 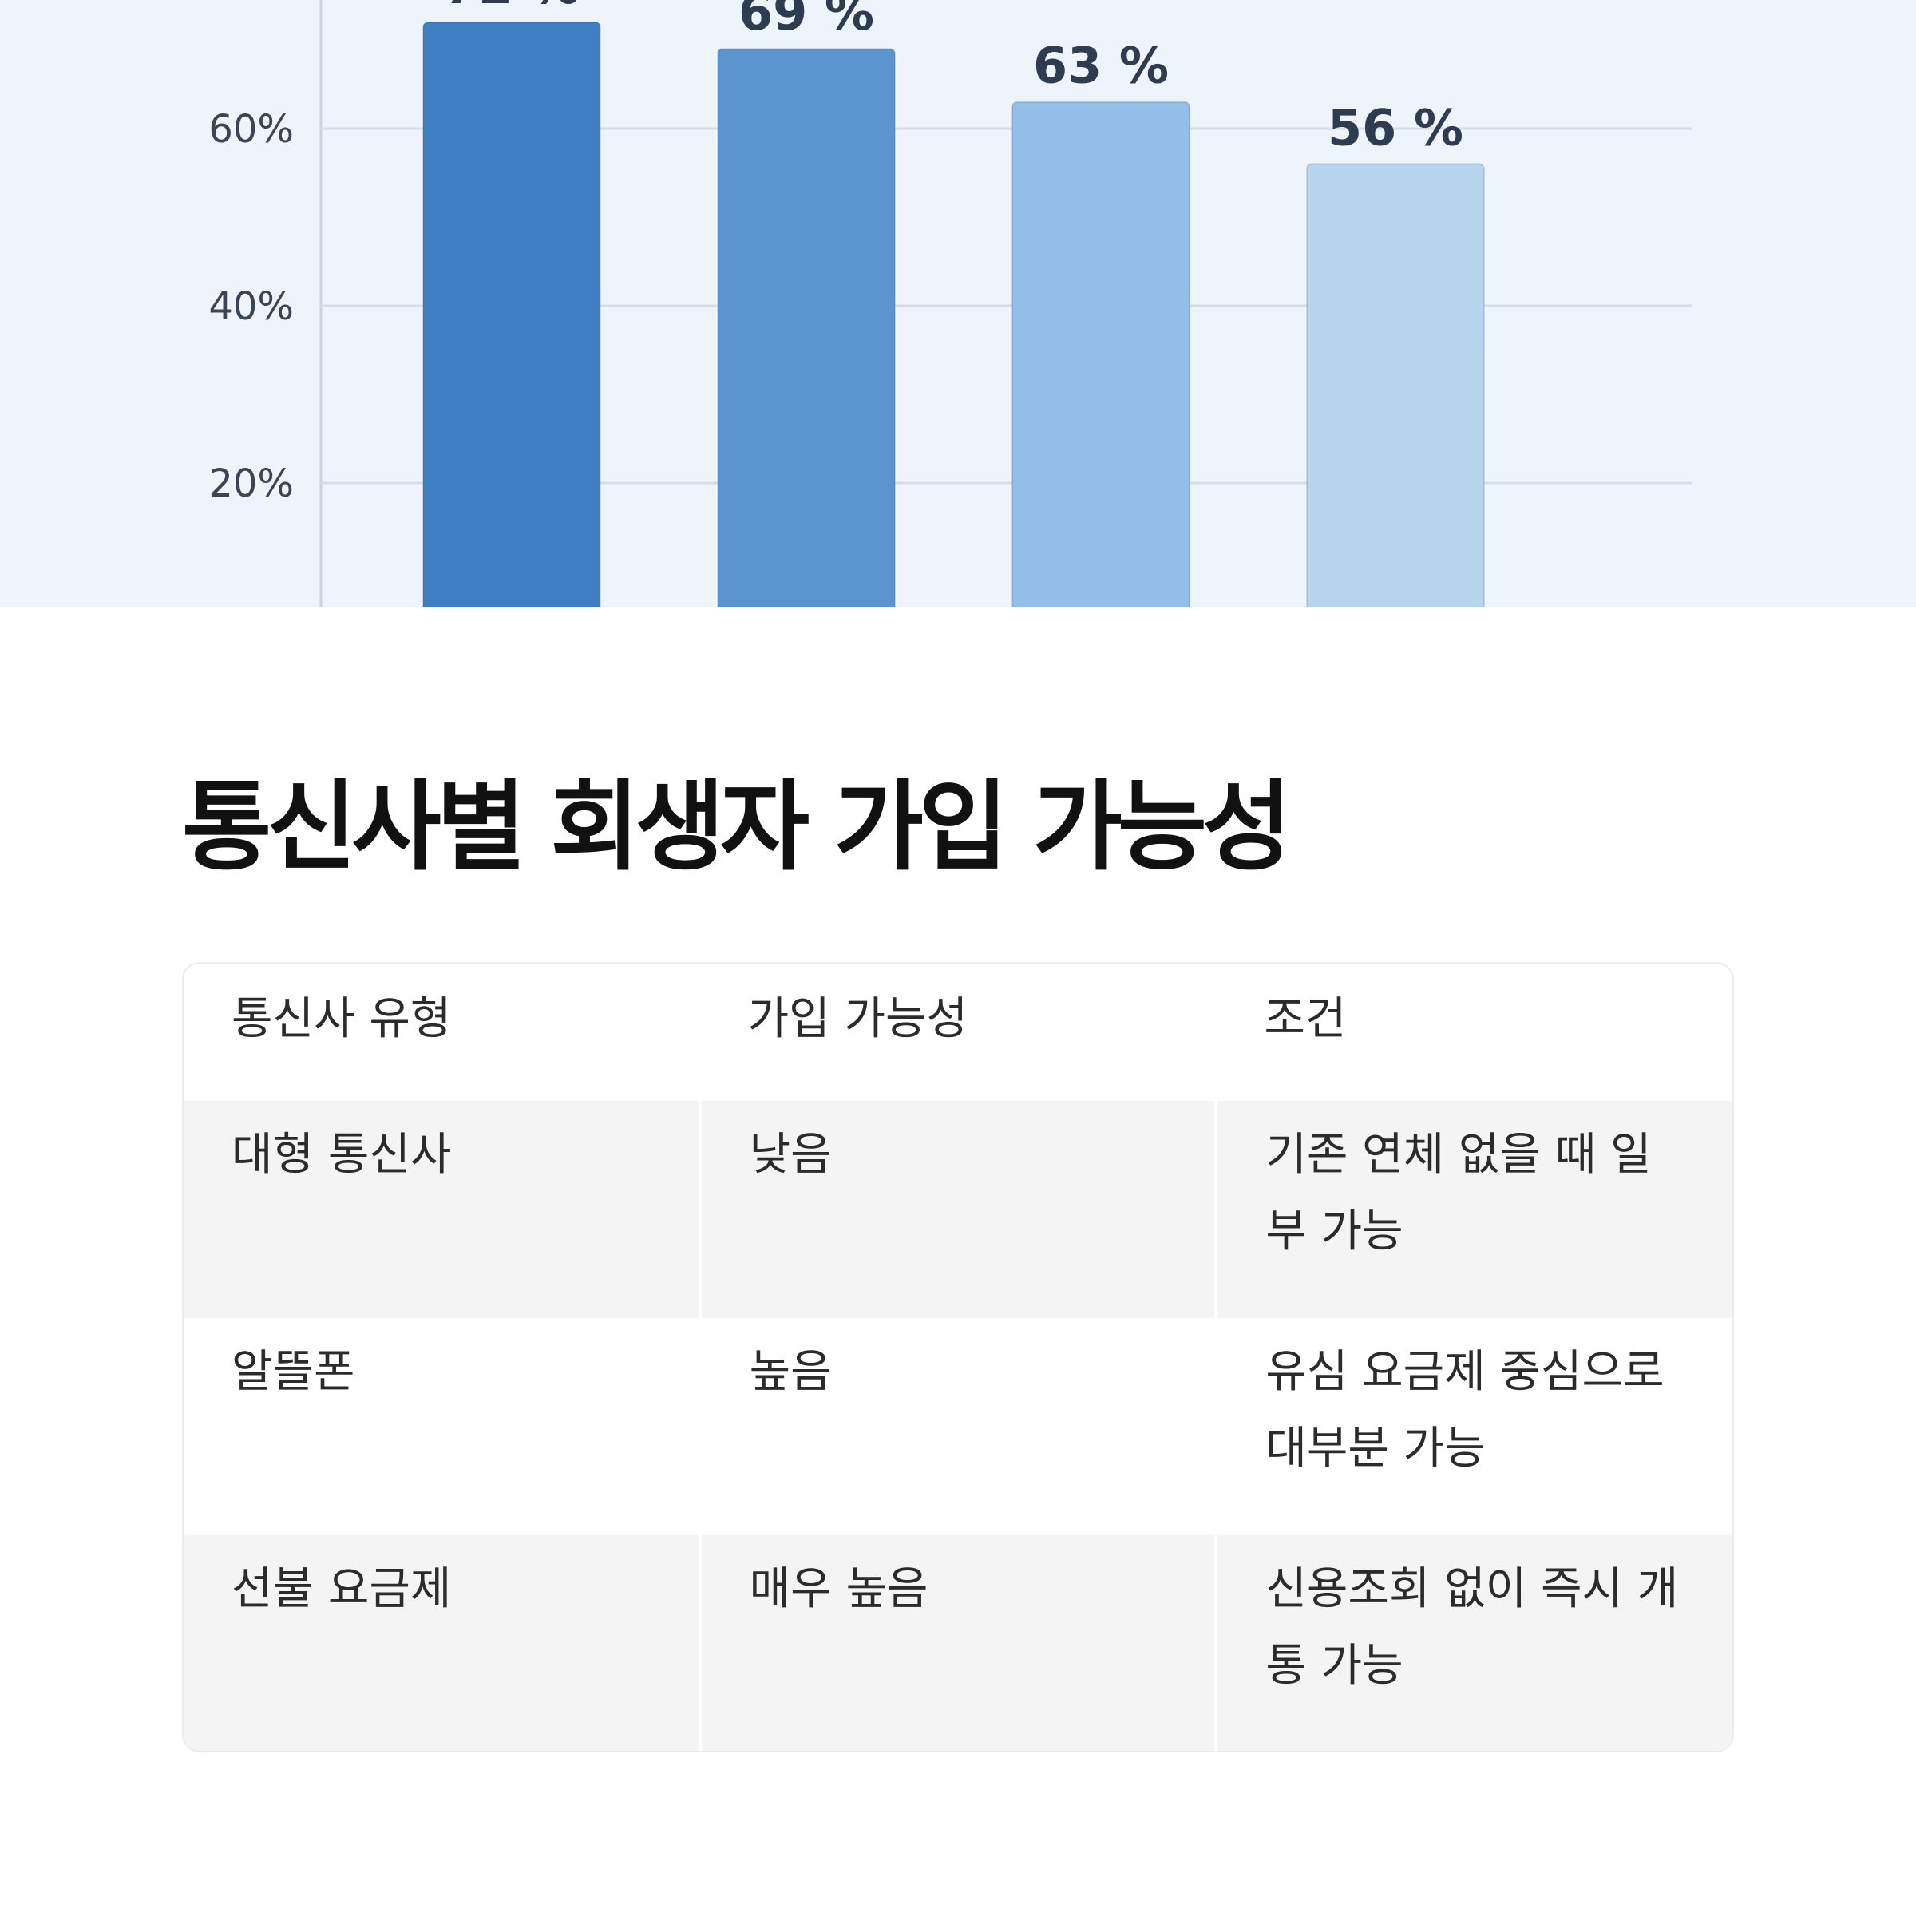 What do you see at coordinates (1473, 1210) in the screenshot?
I see `cell-condition: 기존 연체 없을 때 일부 가능` at bounding box center [1473, 1210].